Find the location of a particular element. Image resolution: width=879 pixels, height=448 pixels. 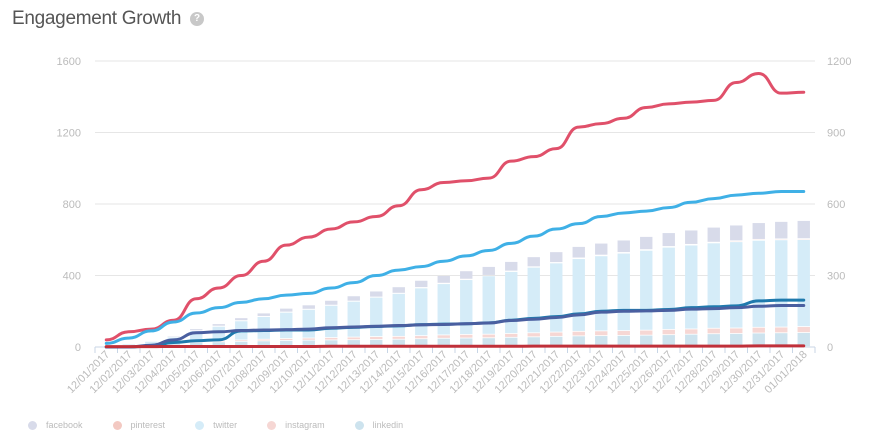

legend-label: facebook is located at coordinates (64, 425).